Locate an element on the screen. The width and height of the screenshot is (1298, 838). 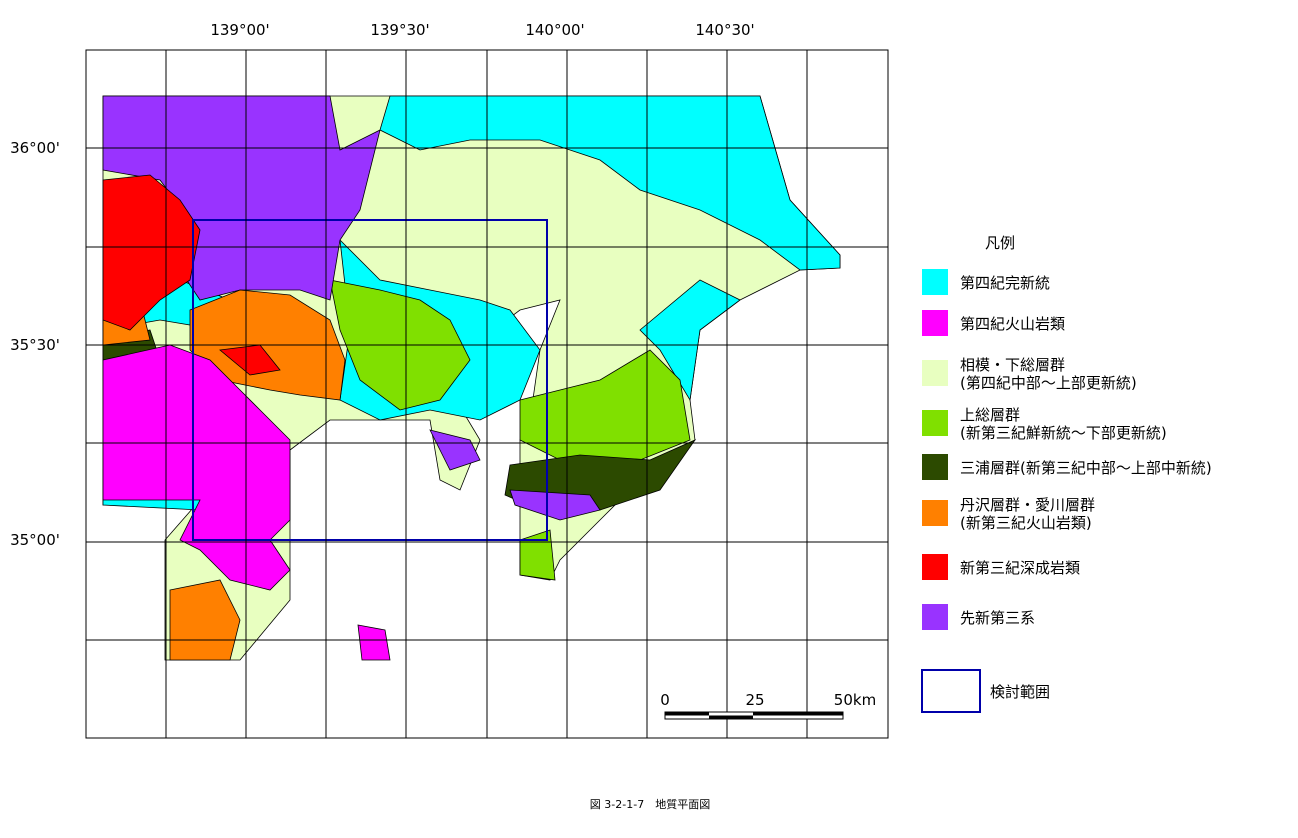
longitude-label: 140°00' is located at coordinates (554, 30).